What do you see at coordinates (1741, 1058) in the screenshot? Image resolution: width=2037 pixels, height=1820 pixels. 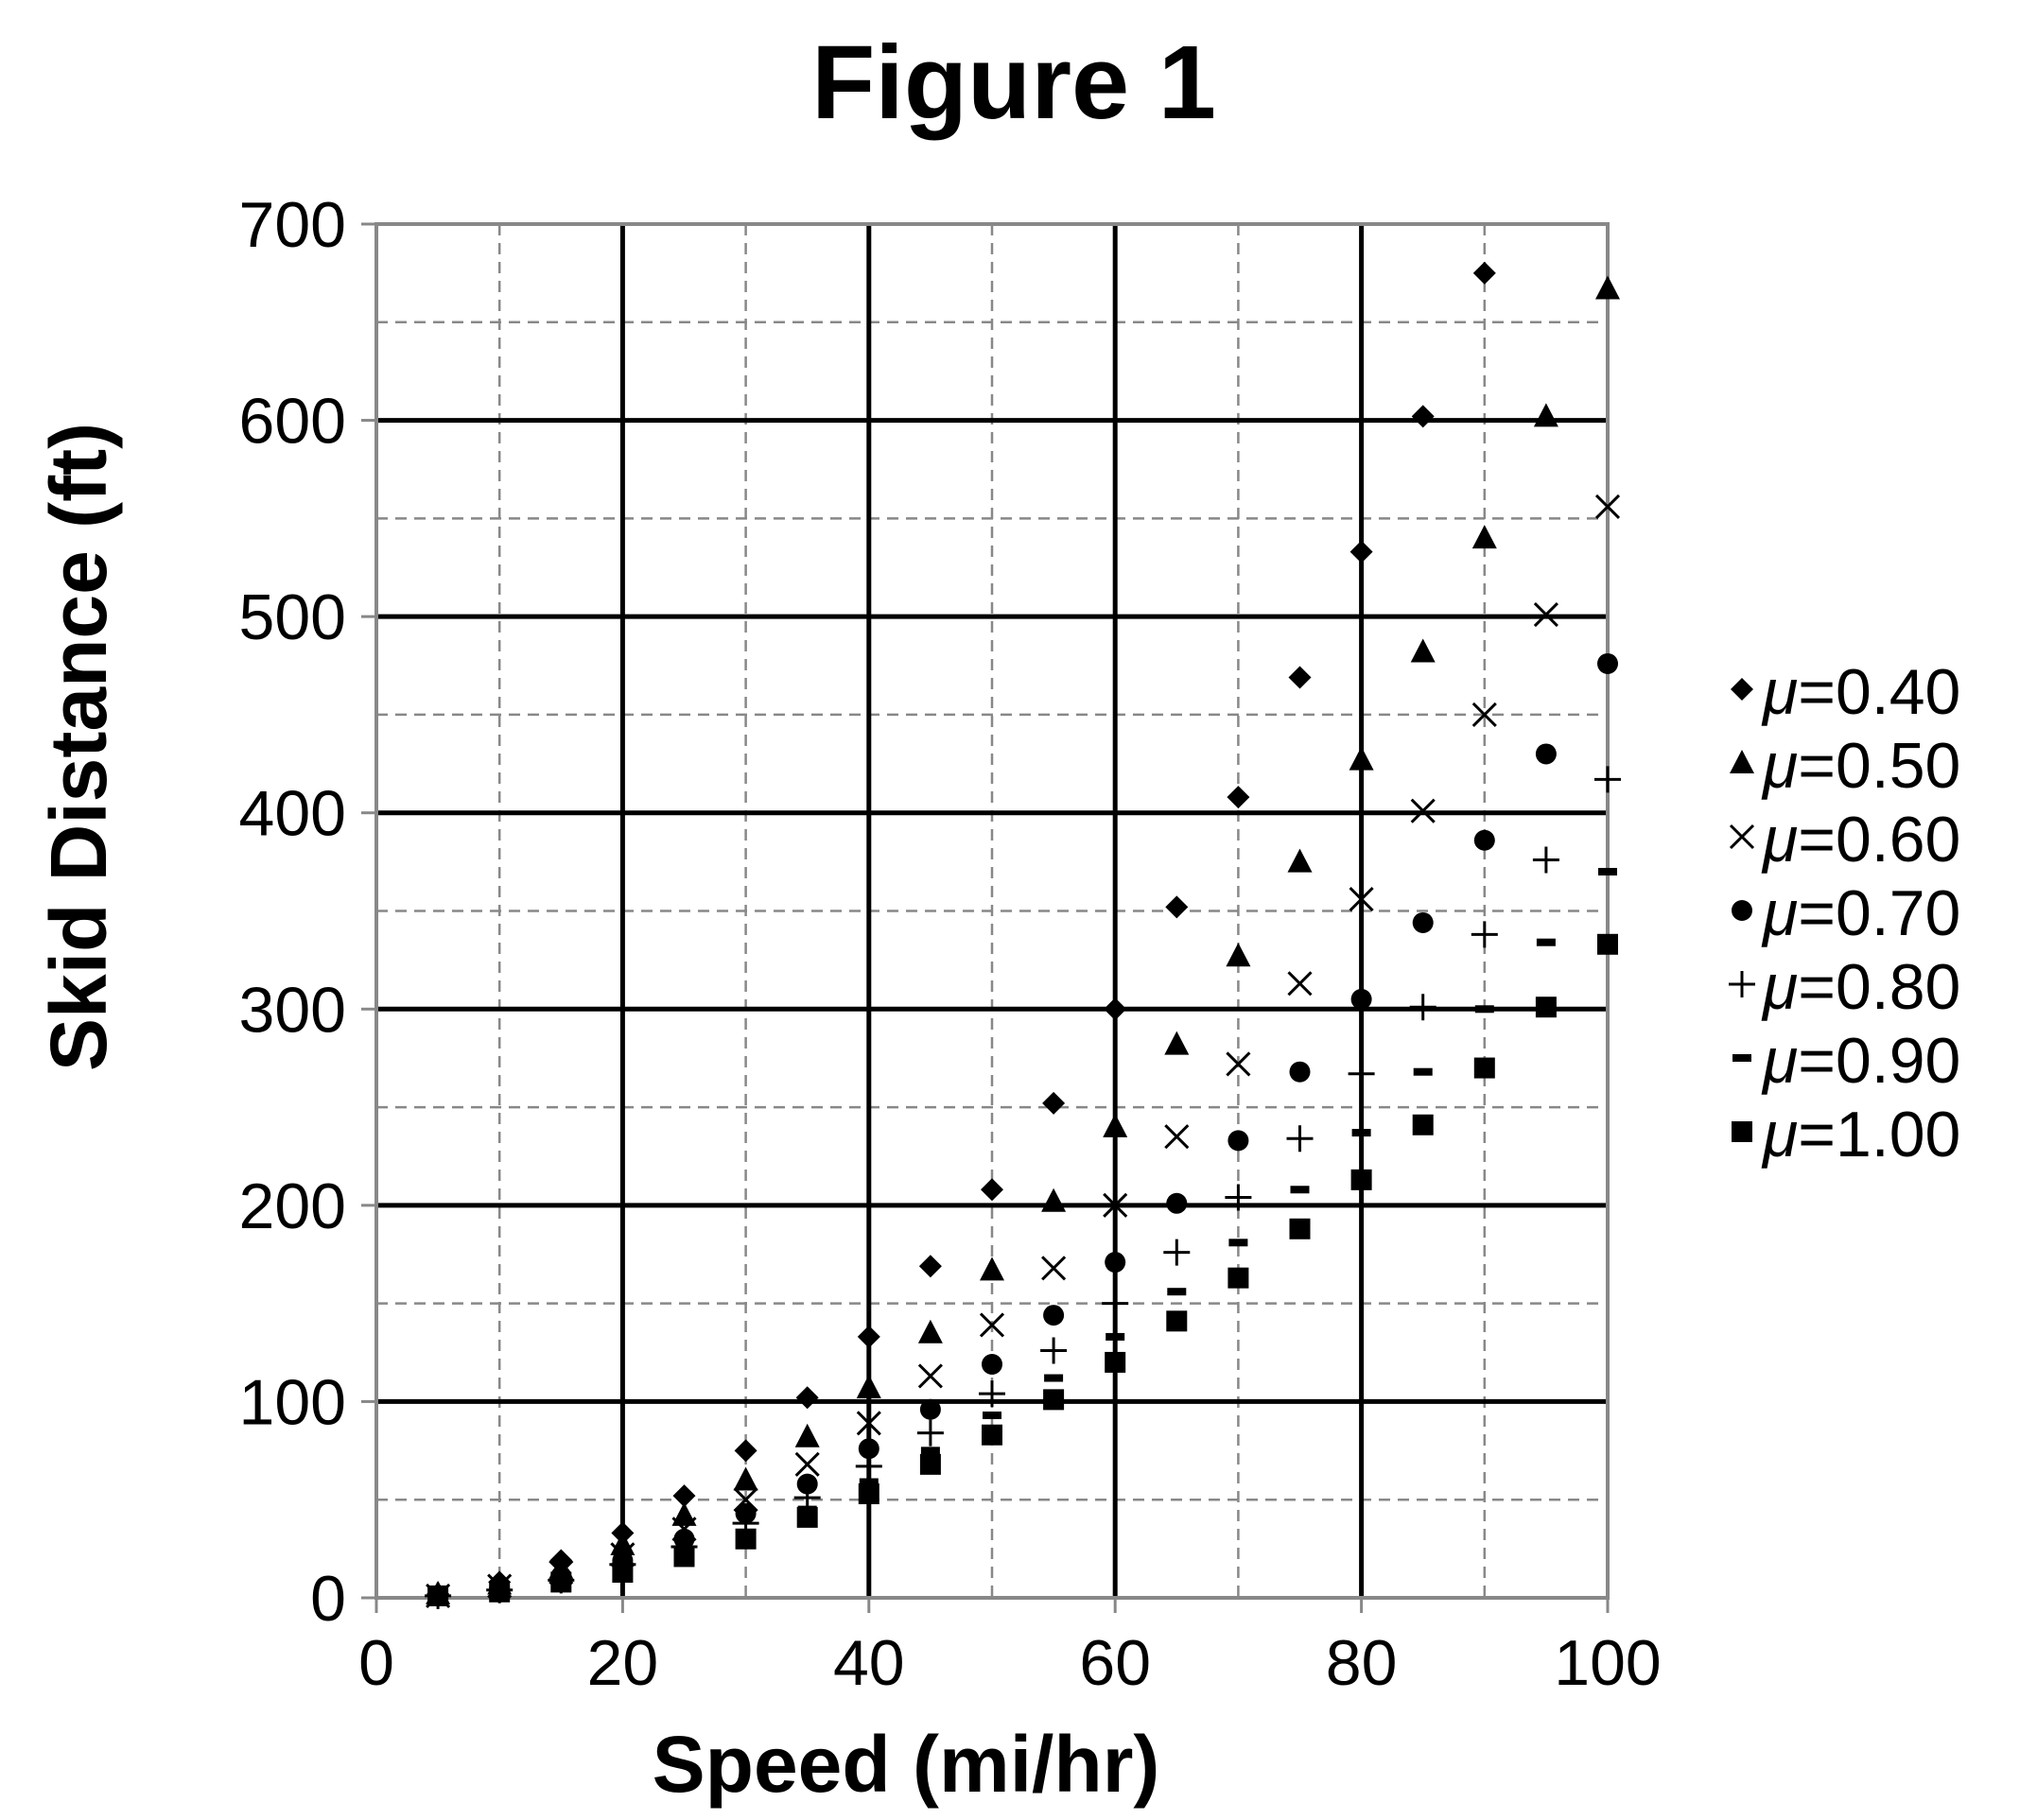 I see `legend-marker-dash` at bounding box center [1741, 1058].